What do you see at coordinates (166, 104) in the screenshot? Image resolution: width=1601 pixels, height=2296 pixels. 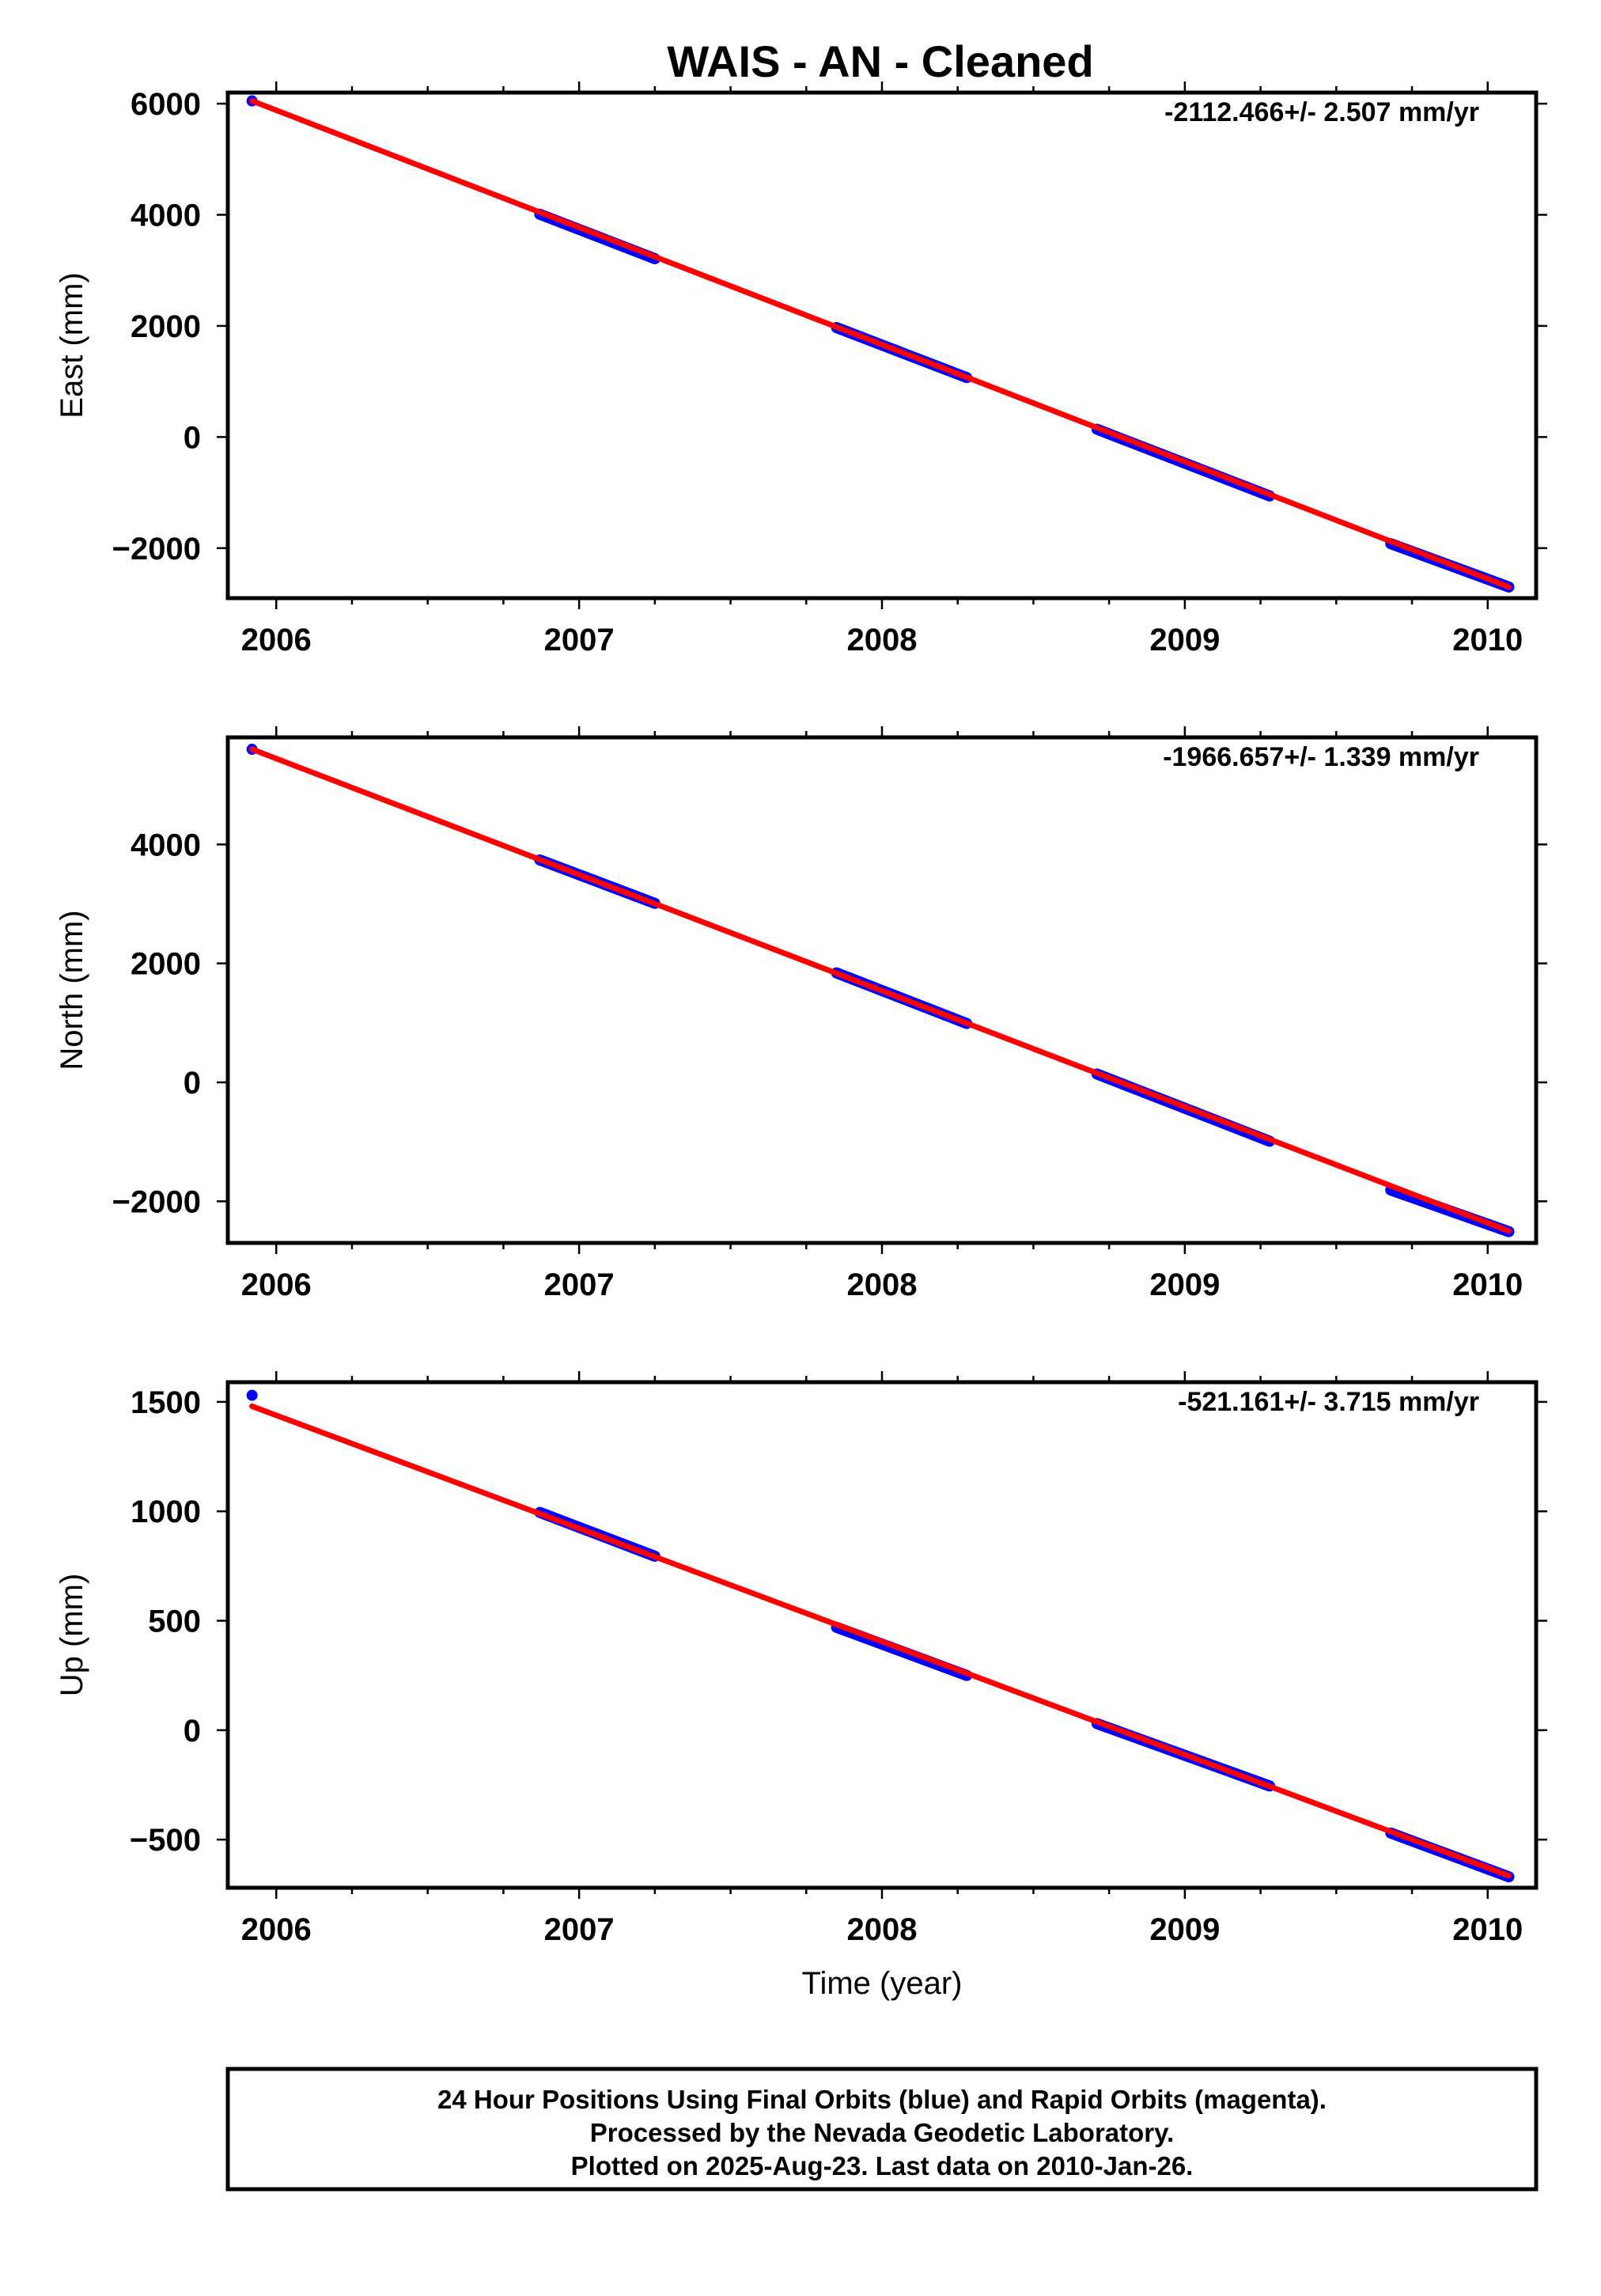 I see `y-tick-label: 6000` at bounding box center [166, 104].